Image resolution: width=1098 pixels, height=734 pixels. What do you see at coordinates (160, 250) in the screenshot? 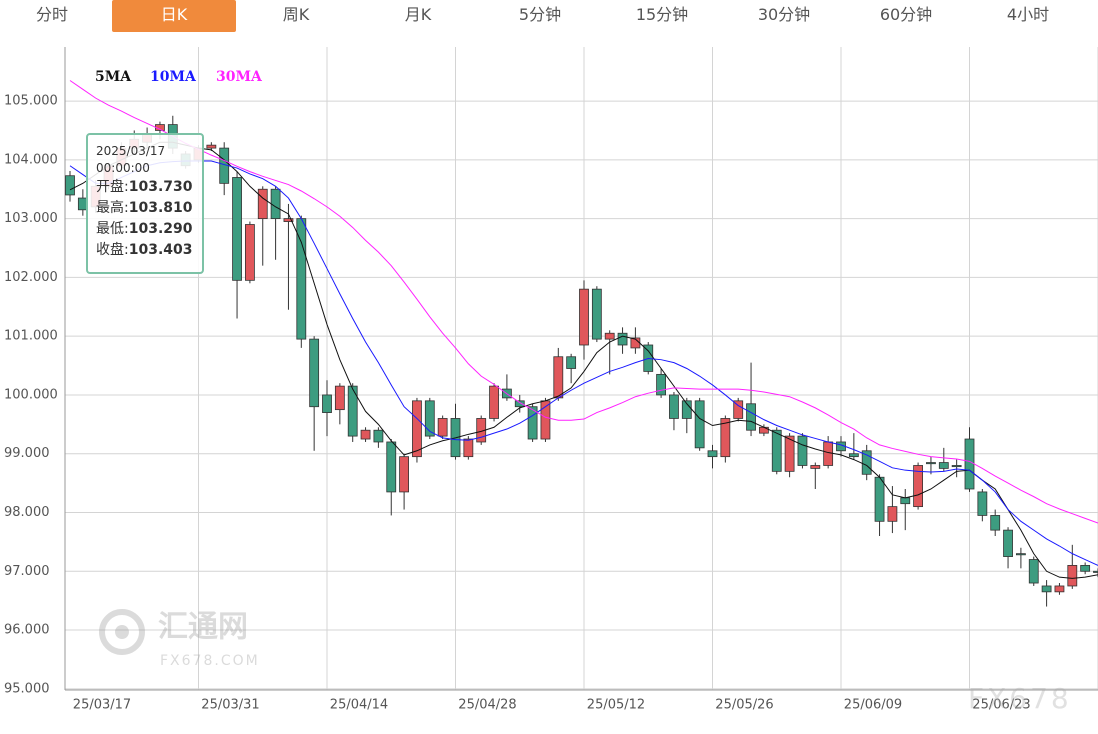
I see `tooltip-value: 103.403` at bounding box center [160, 250].